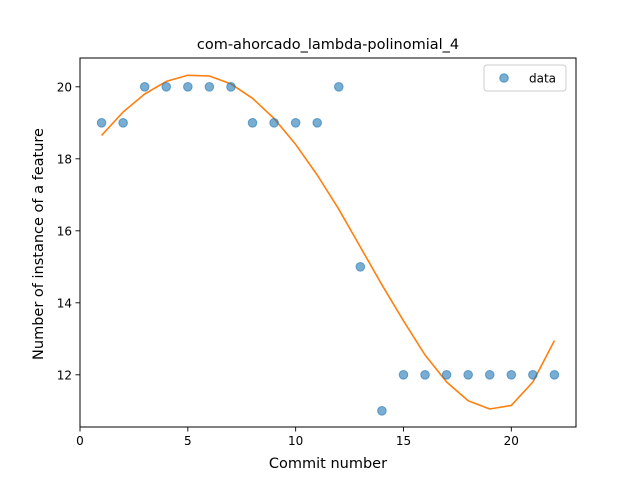 The height and width of the screenshot is (484, 640). I want to click on legend-label: data, so click(542, 79).